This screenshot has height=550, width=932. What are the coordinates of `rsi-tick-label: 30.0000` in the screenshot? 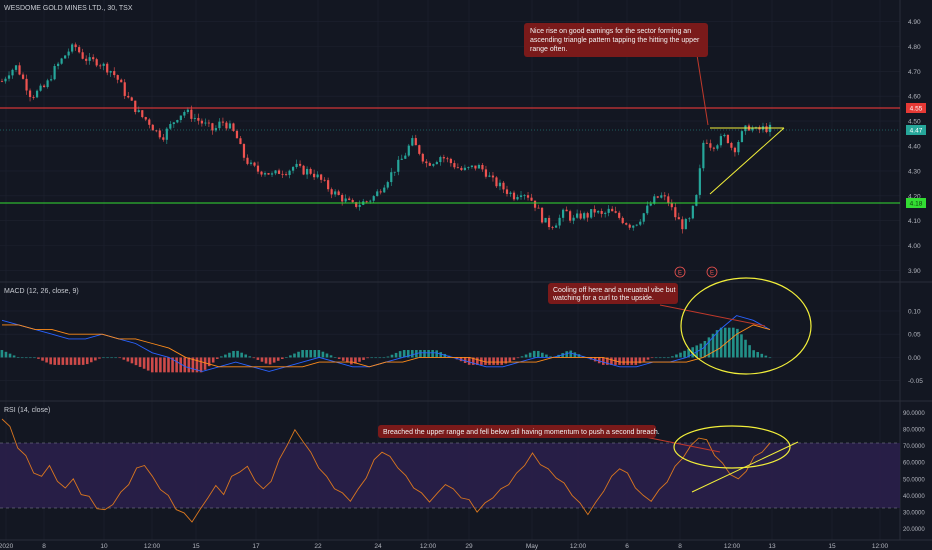 It's located at (914, 514).